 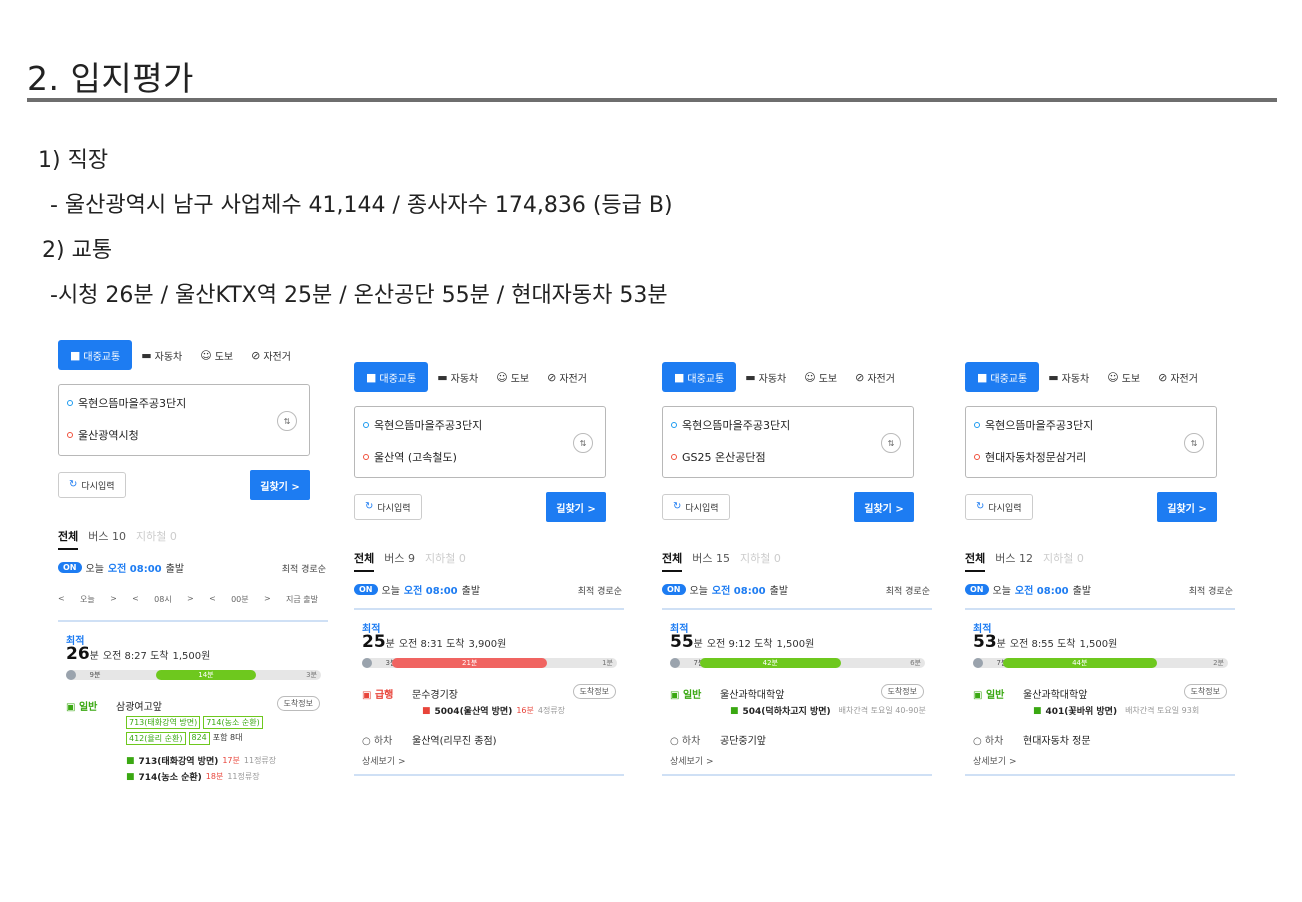 I want to click on destination-field: 현대자동차정문삼거리, so click(x=1030, y=457).